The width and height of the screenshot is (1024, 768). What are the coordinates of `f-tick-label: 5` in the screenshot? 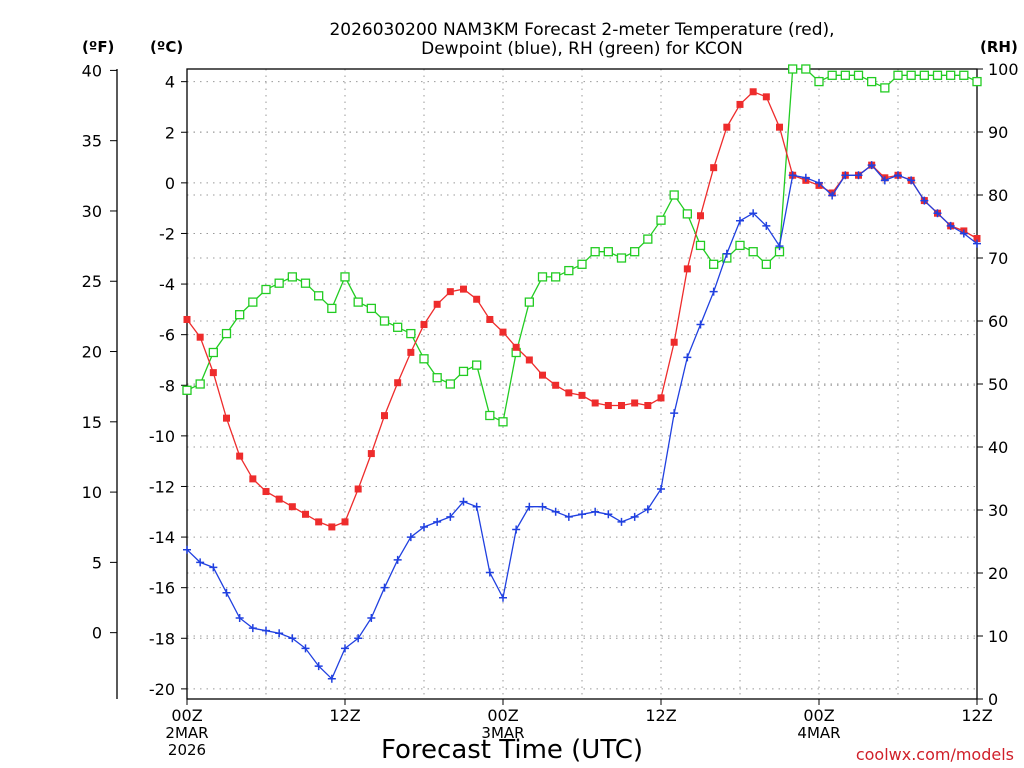 It's located at (97, 562).